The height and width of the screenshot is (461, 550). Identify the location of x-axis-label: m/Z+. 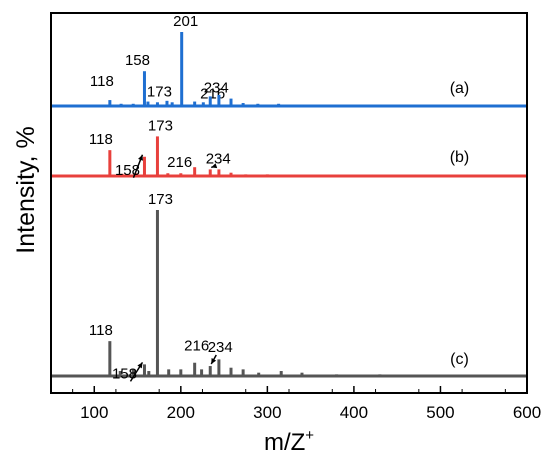
(289, 441).